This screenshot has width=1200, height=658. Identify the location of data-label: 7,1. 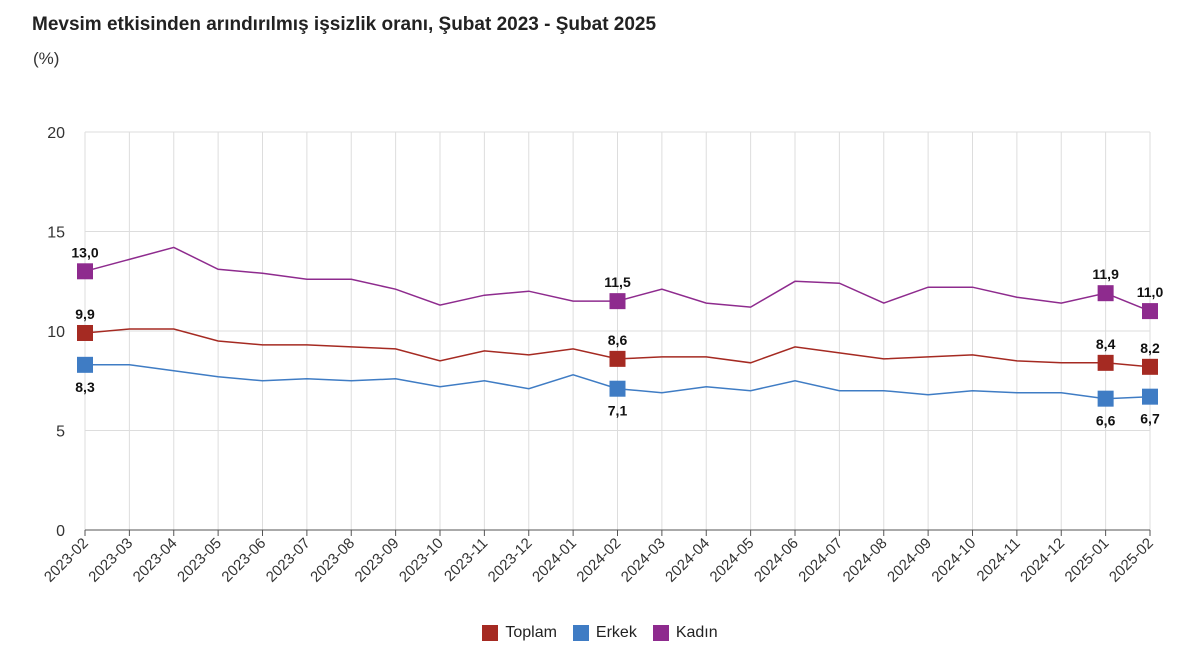
(618, 411).